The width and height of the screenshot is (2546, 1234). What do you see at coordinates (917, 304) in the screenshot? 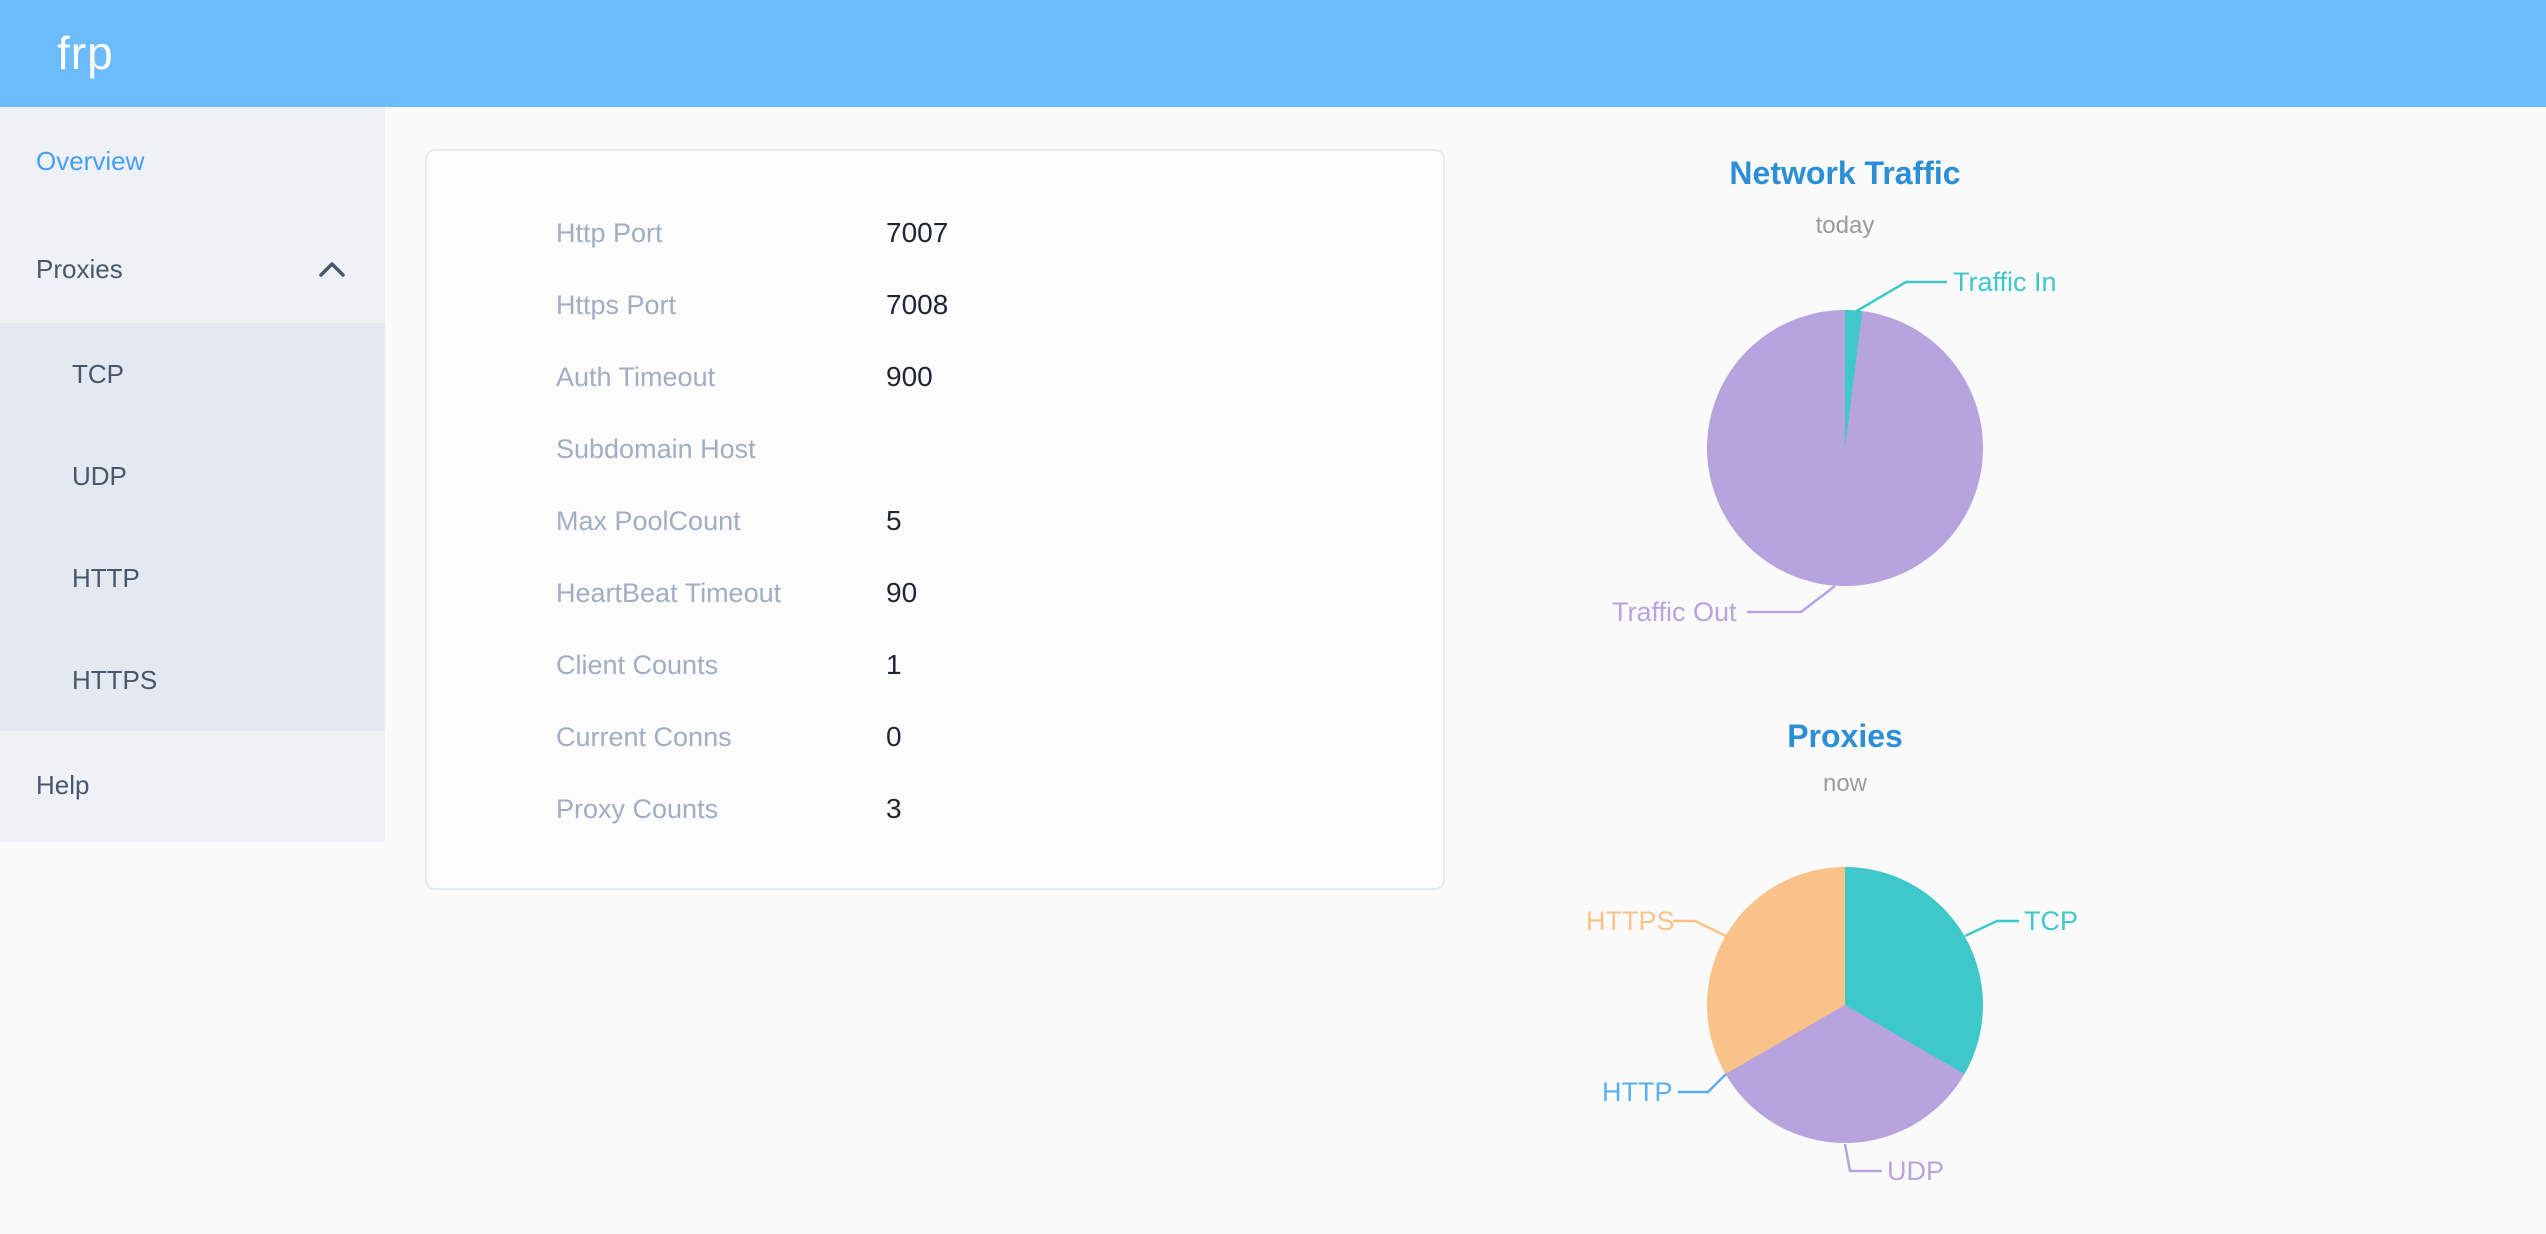
I see `info-value: 7008` at bounding box center [917, 304].